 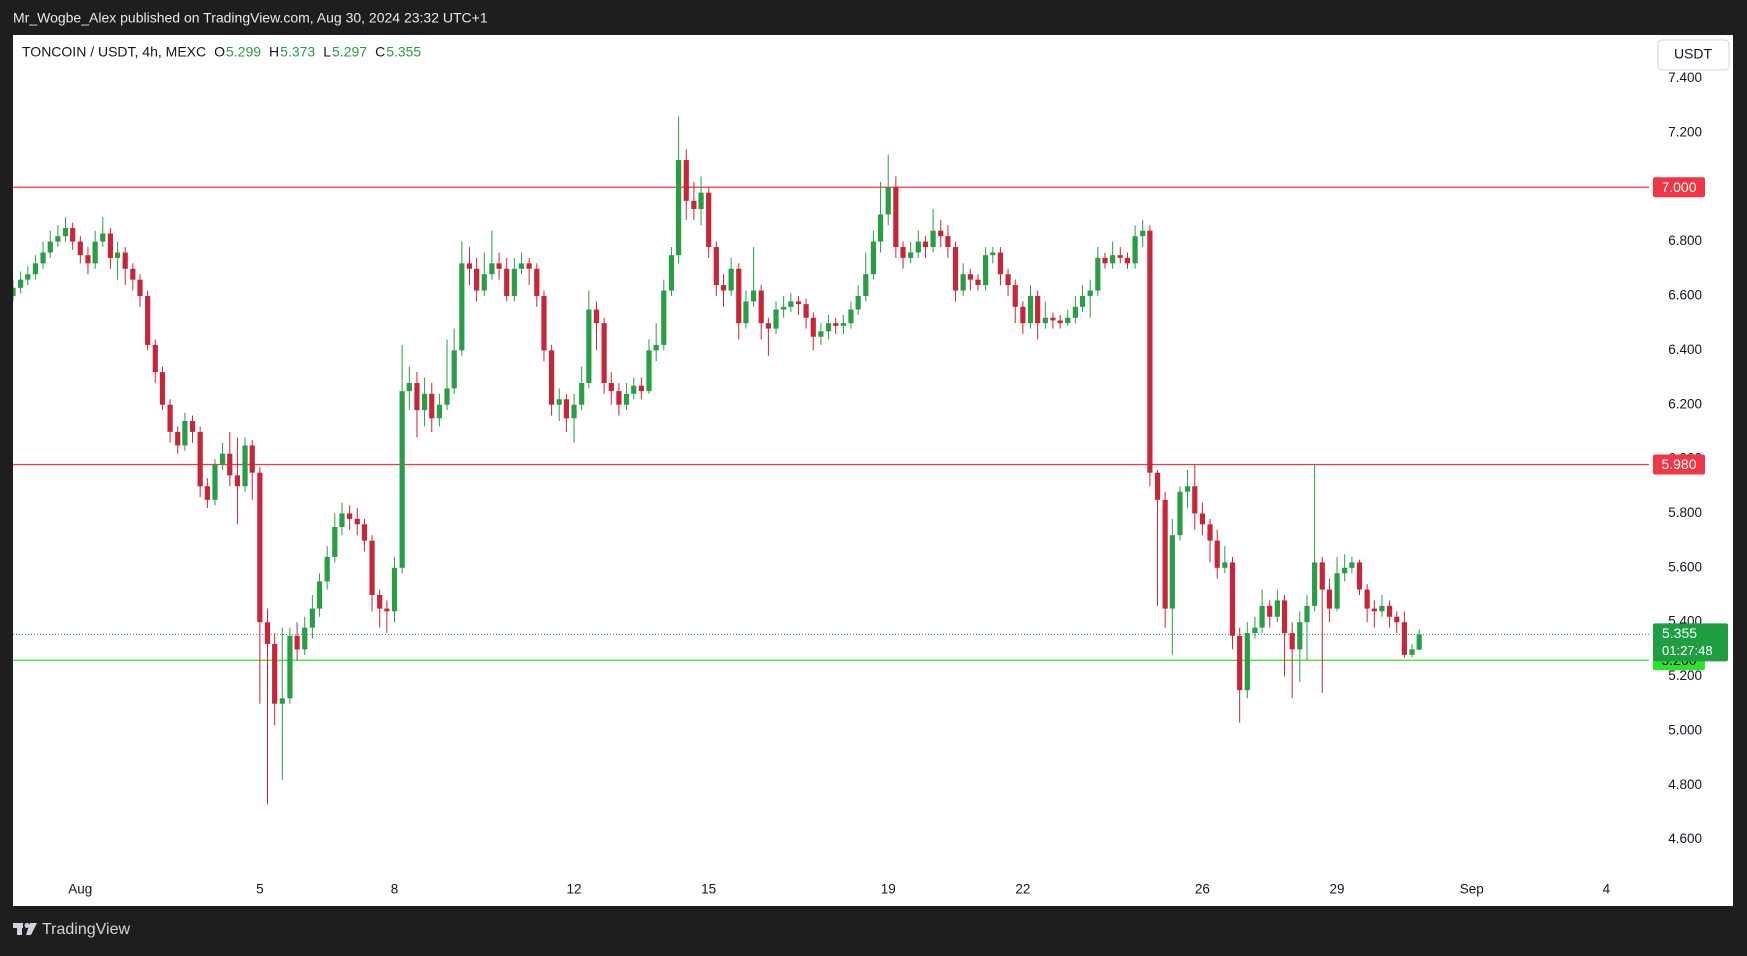 I want to click on level-tag-label: 5.980, so click(x=1678, y=464).